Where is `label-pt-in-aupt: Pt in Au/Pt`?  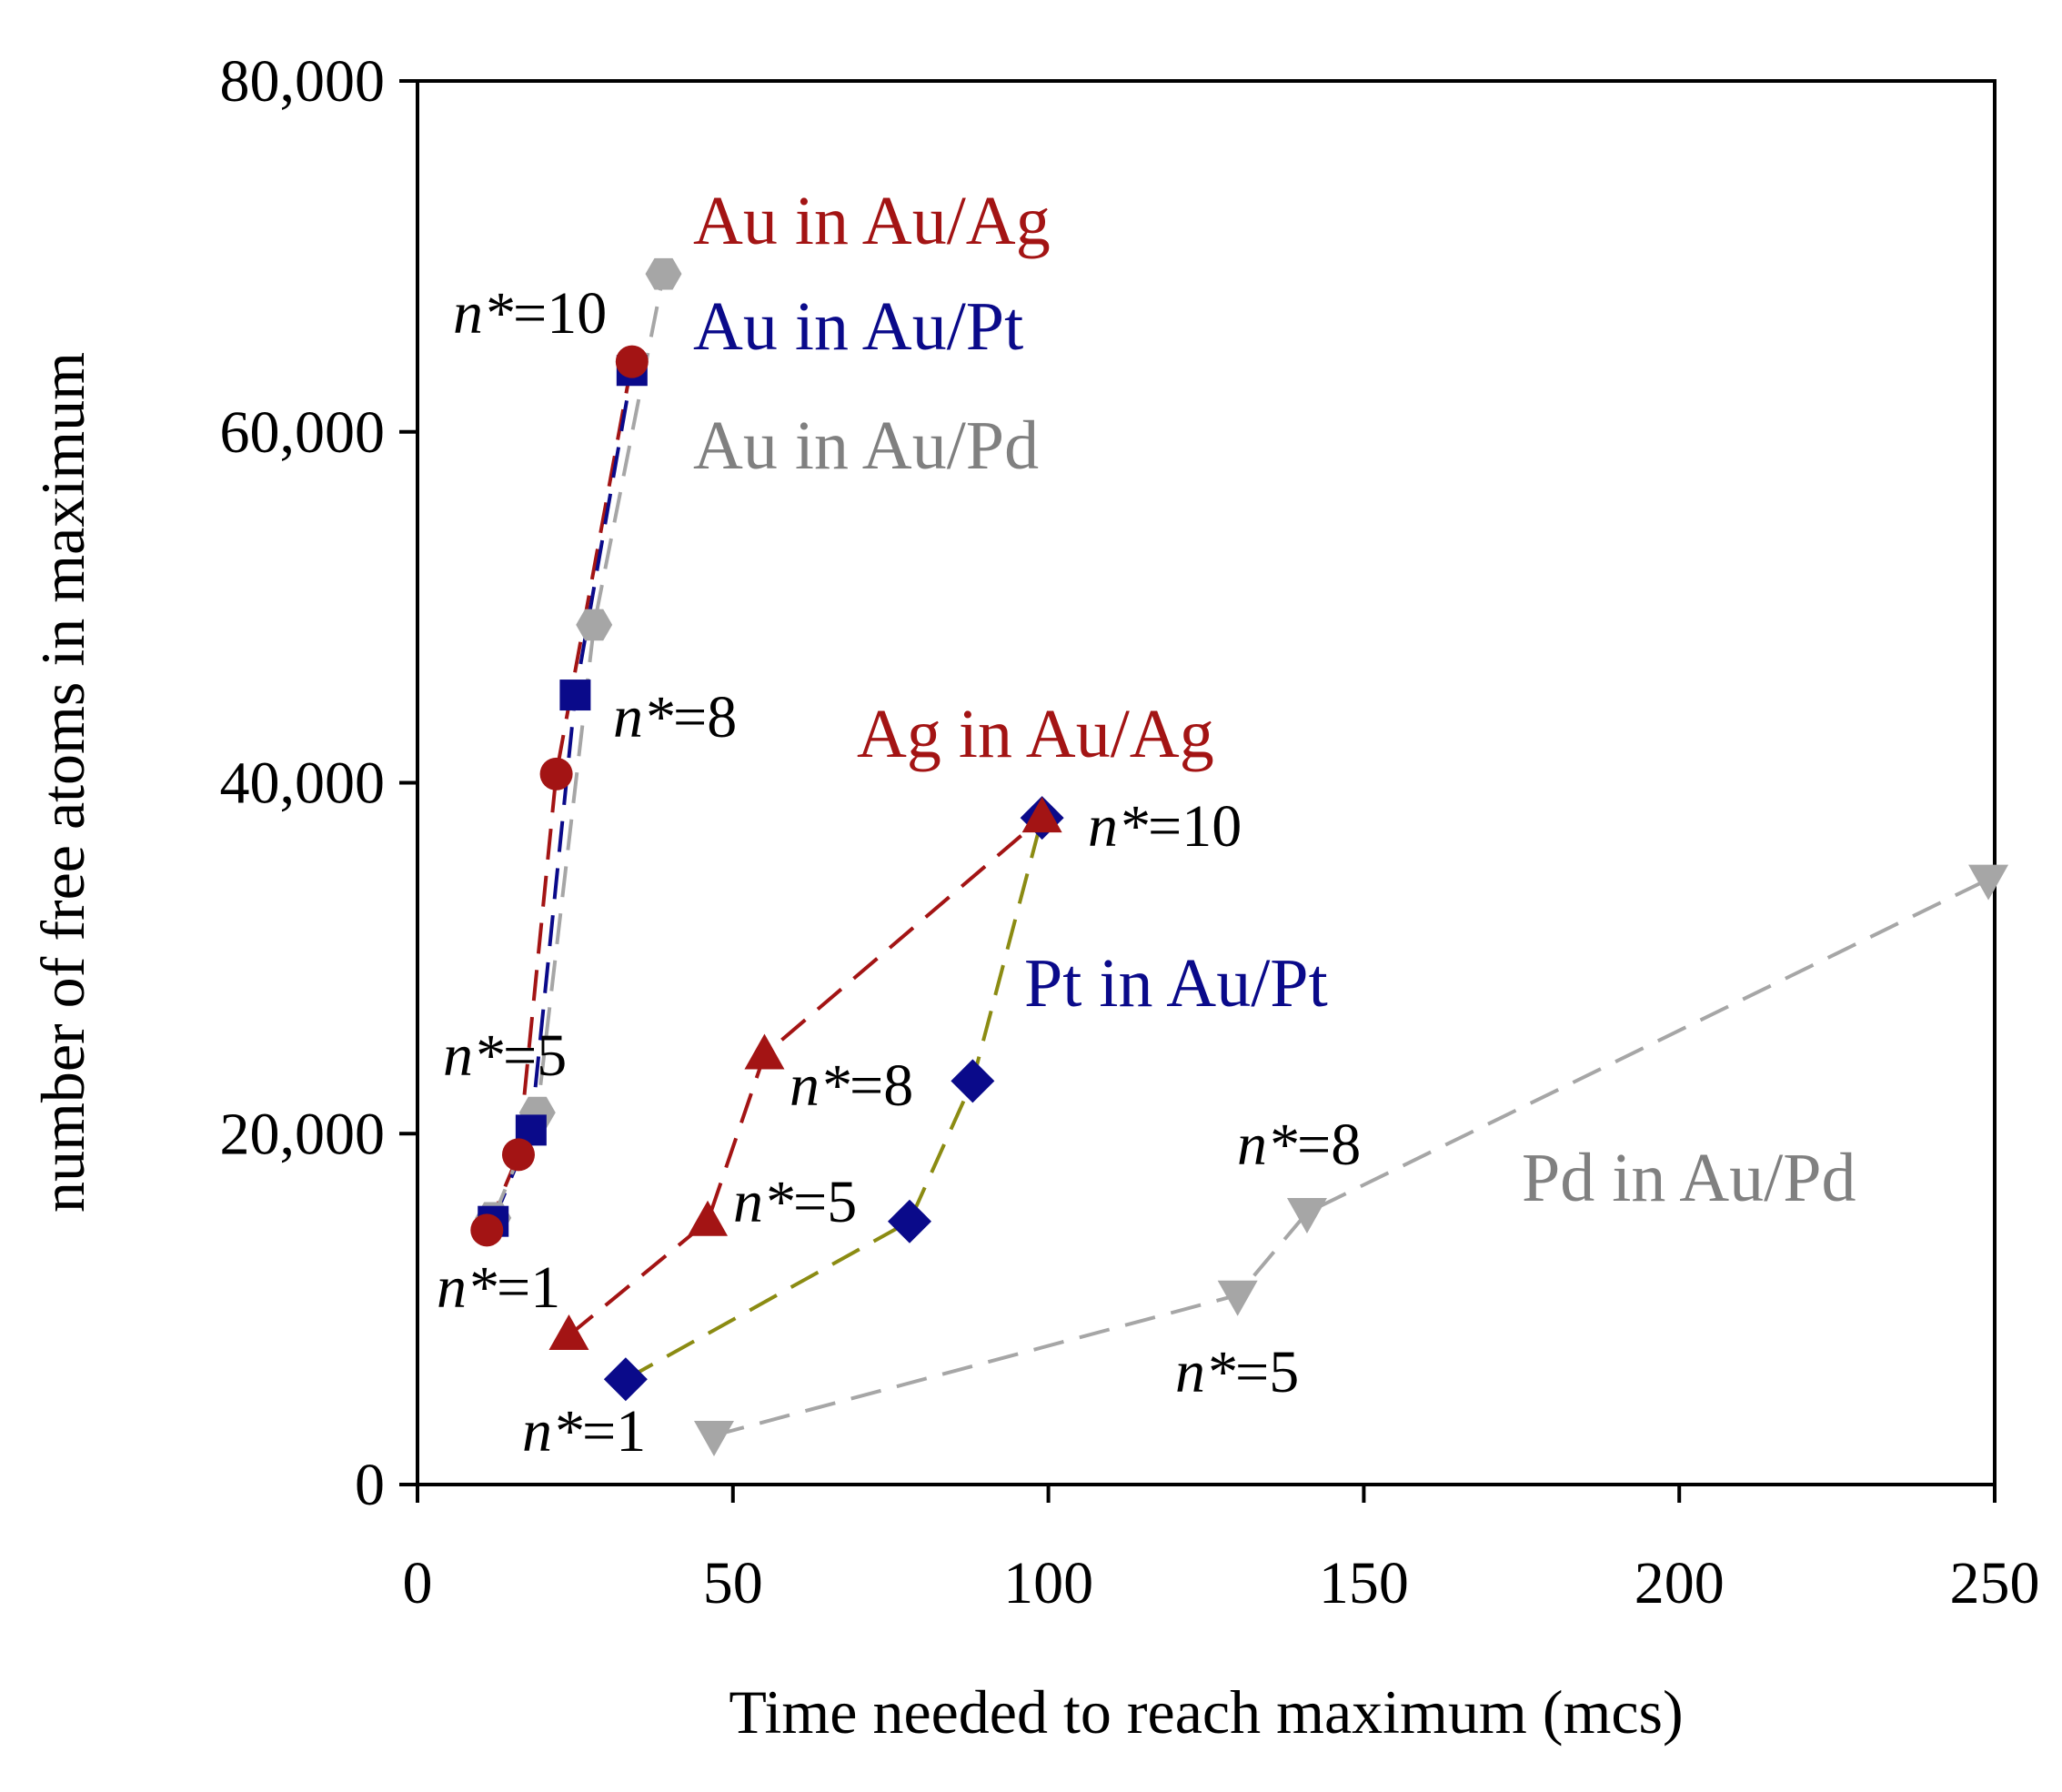 label-pt-in-aupt: Pt in Au/Pt is located at coordinates (1176, 983).